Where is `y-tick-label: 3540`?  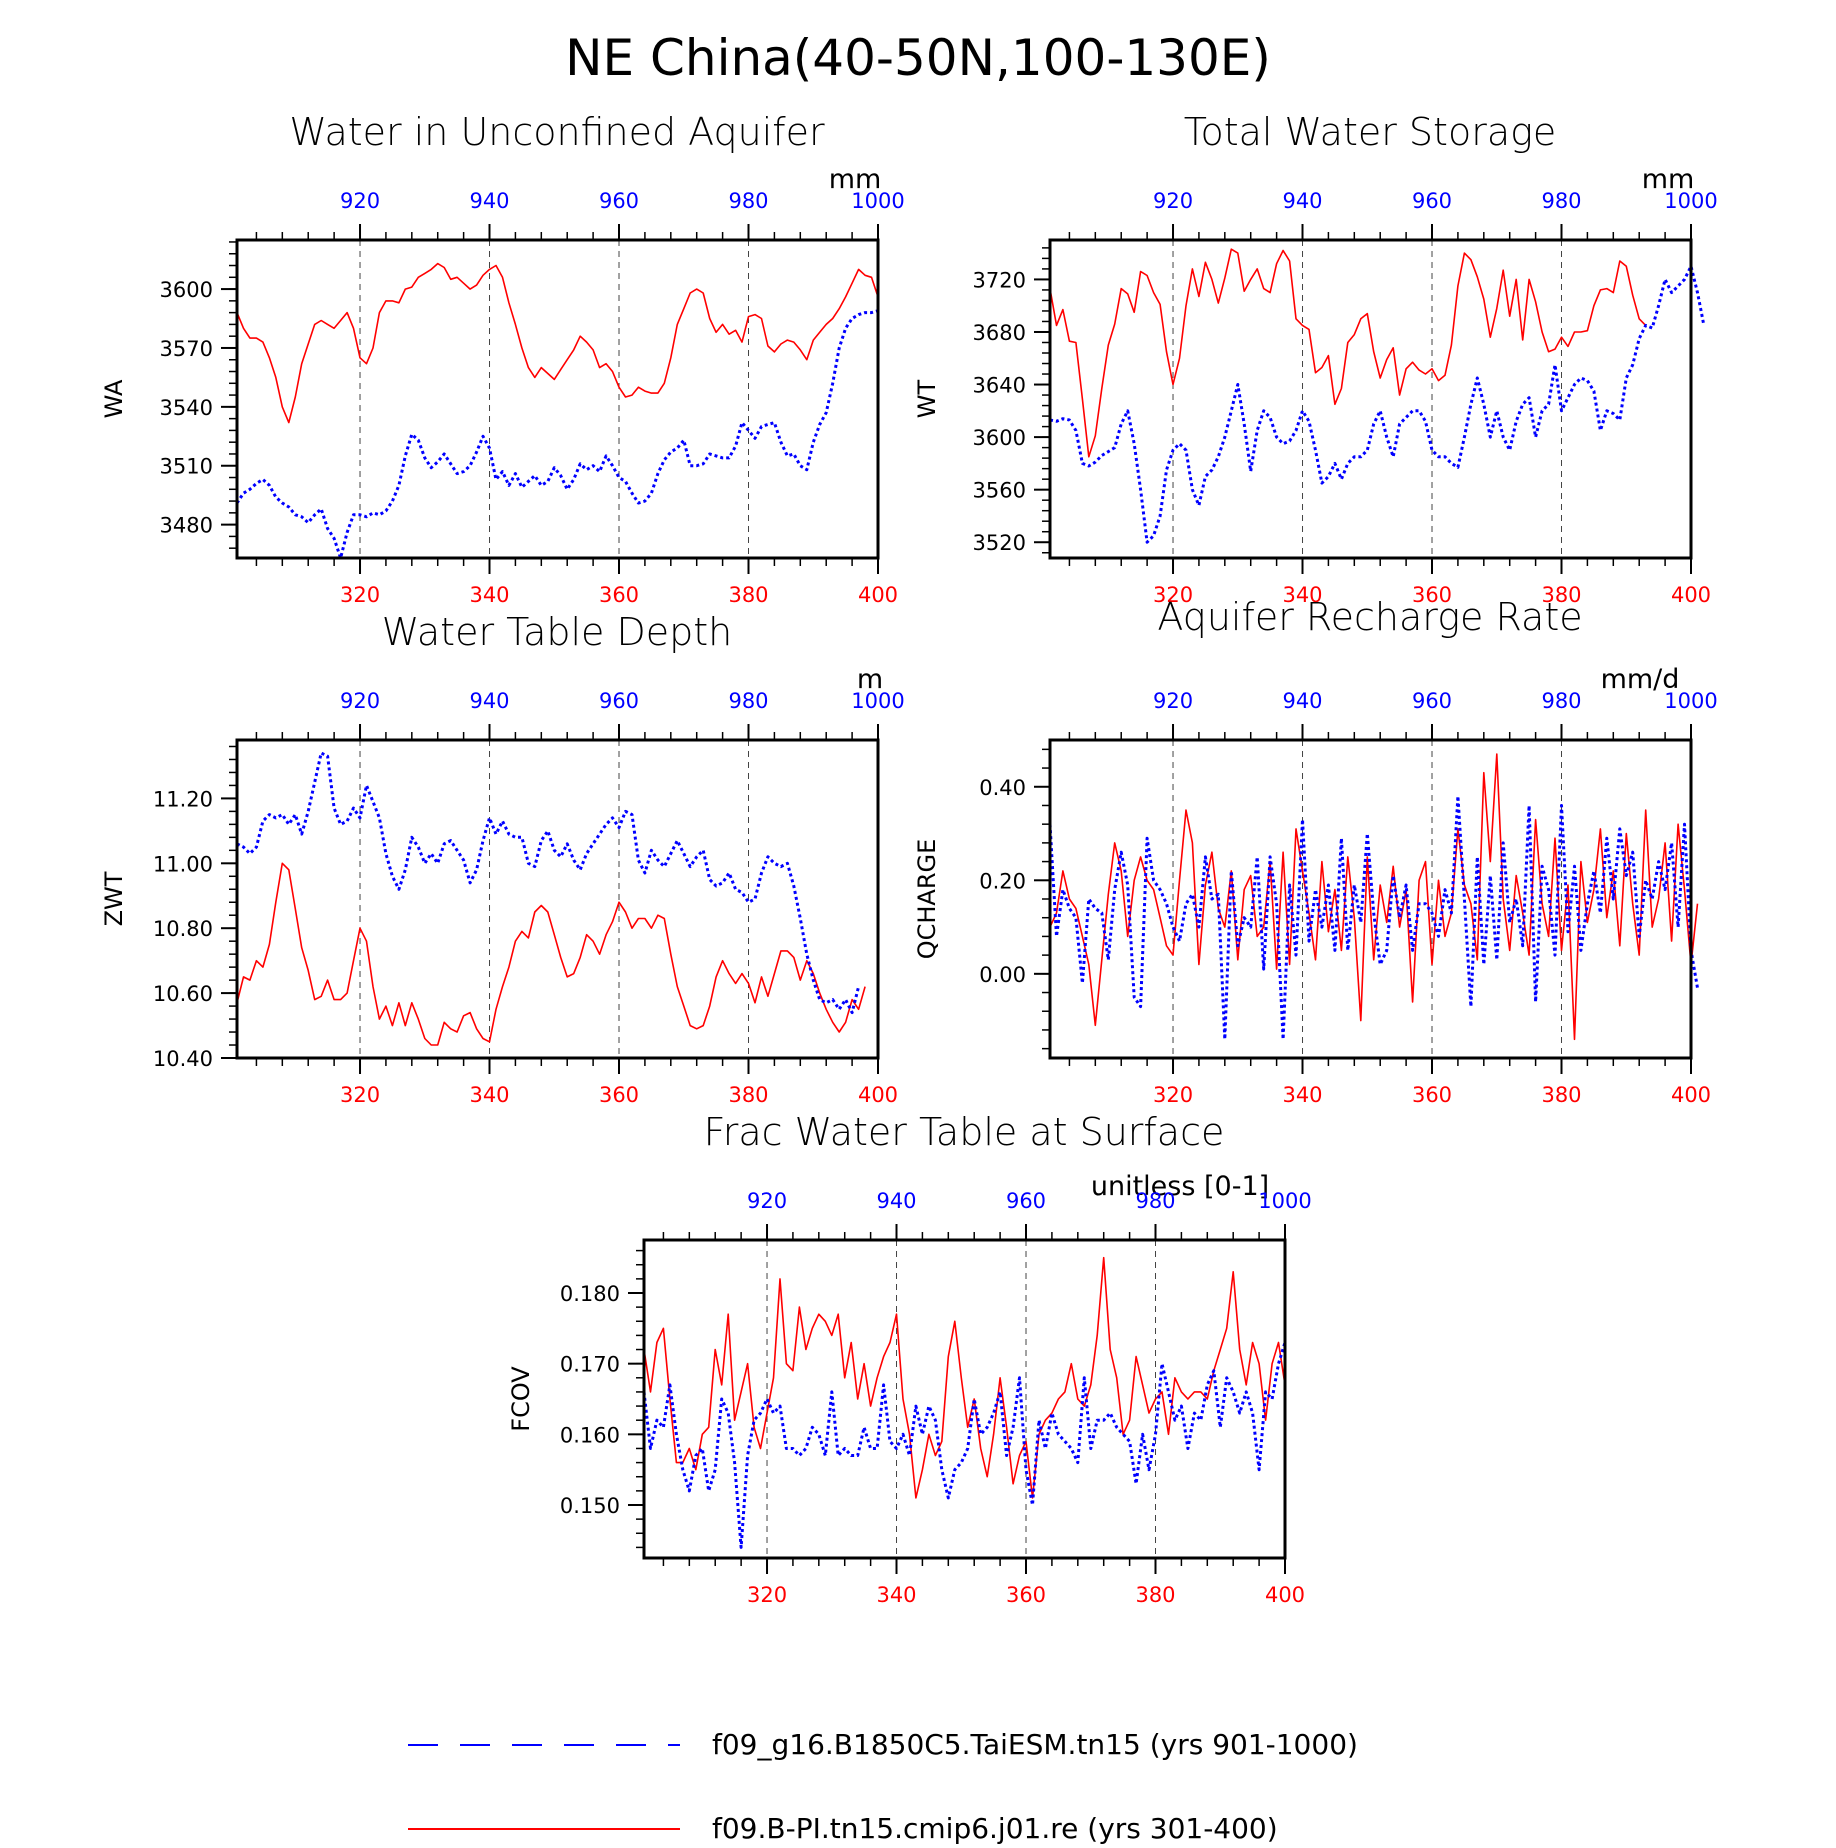 y-tick-label: 3540 is located at coordinates (186, 408).